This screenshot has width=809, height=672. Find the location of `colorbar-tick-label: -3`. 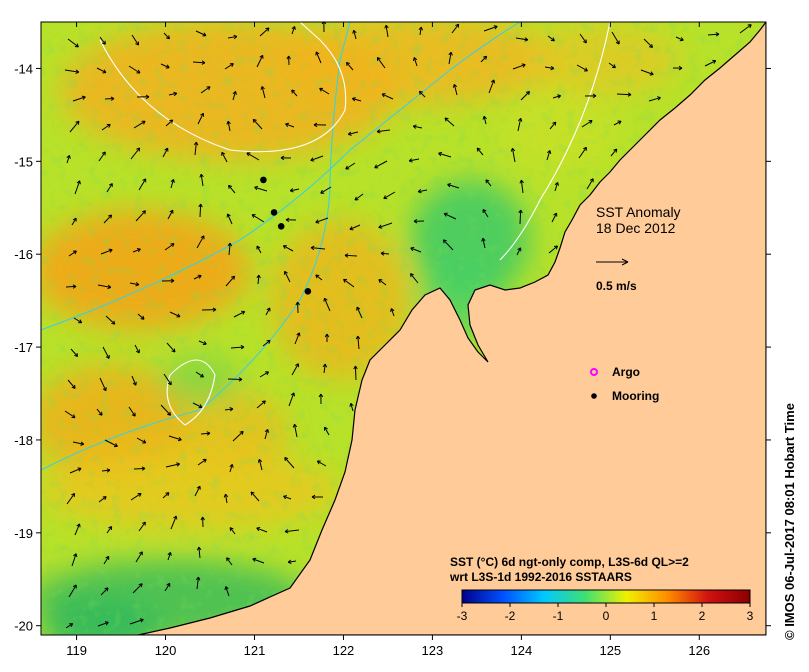

colorbar-tick-label: -3 is located at coordinates (462, 616).